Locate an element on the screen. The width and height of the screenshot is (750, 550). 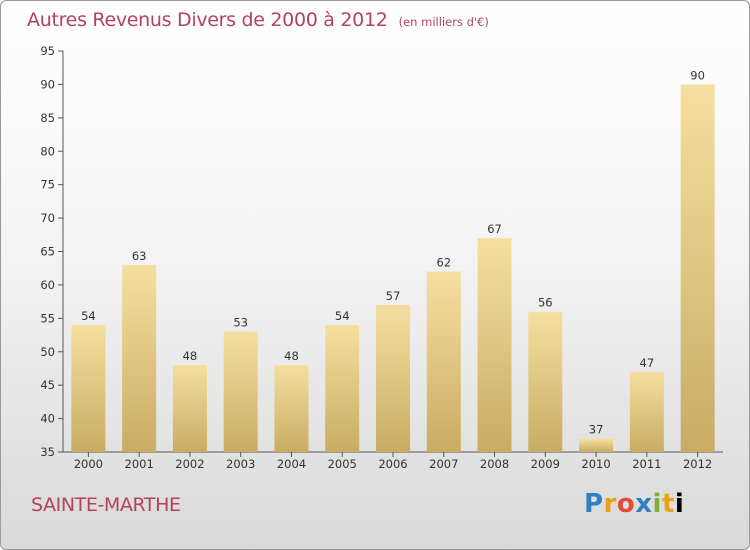
y-tick-label: 60 is located at coordinates (47, 285).